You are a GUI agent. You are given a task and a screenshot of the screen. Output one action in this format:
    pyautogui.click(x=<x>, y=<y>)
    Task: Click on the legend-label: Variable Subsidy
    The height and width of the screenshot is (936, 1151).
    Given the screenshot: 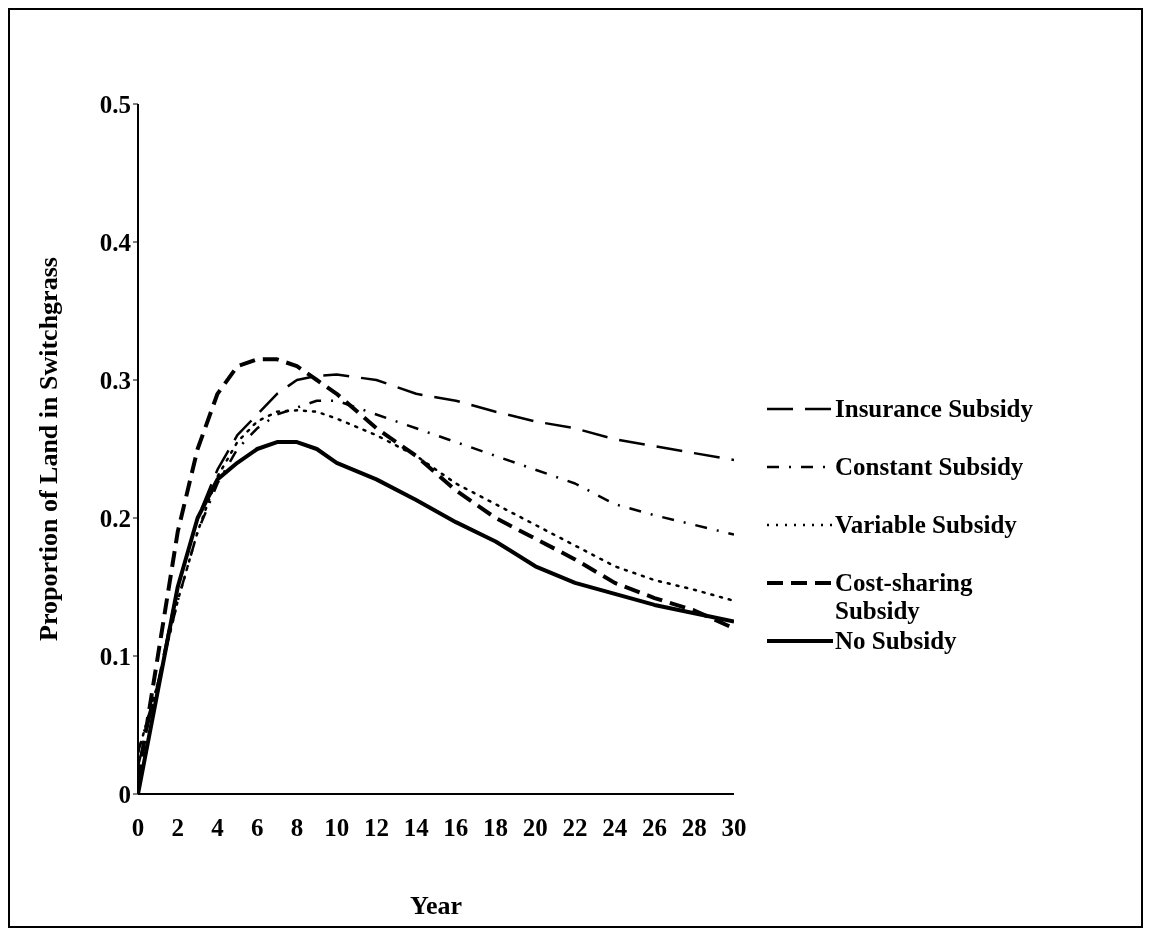 What is the action you would take?
    pyautogui.click(x=926, y=525)
    